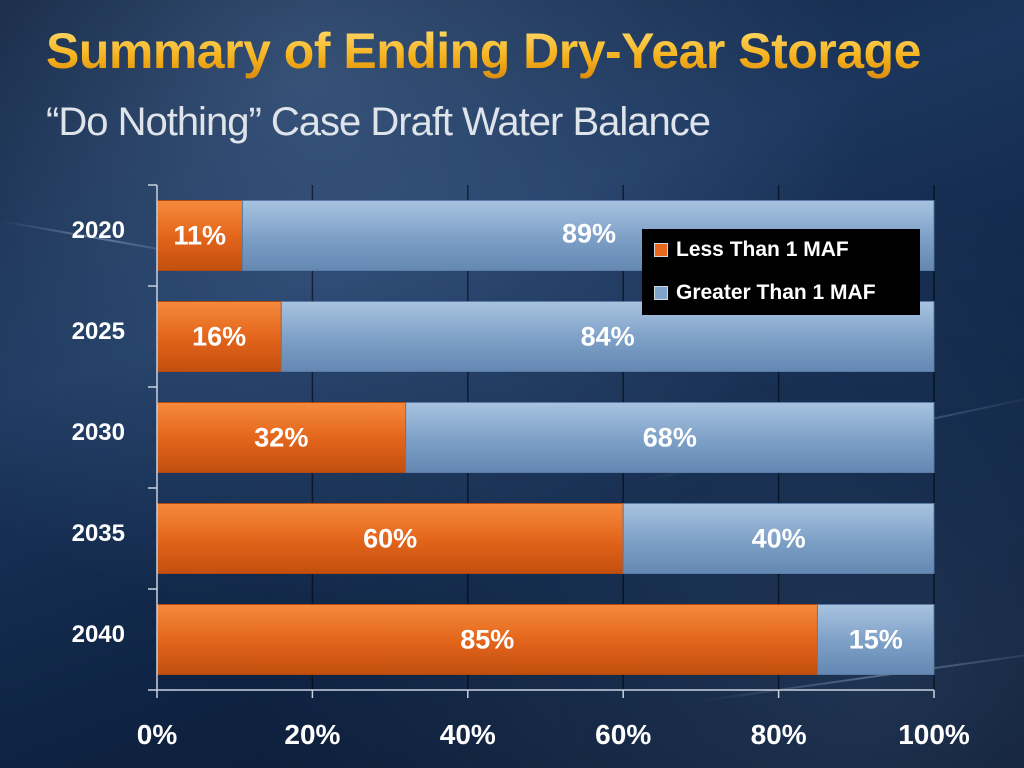  I want to click on legend-item-greater: Greater Than 1 MAF, so click(765, 293).